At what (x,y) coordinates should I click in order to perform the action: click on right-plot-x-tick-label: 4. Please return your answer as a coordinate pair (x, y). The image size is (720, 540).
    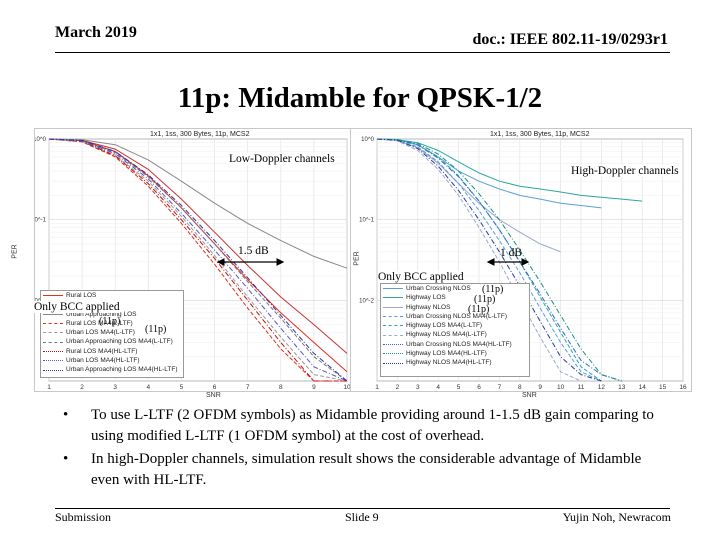
    Looking at the image, I should click on (438, 387).